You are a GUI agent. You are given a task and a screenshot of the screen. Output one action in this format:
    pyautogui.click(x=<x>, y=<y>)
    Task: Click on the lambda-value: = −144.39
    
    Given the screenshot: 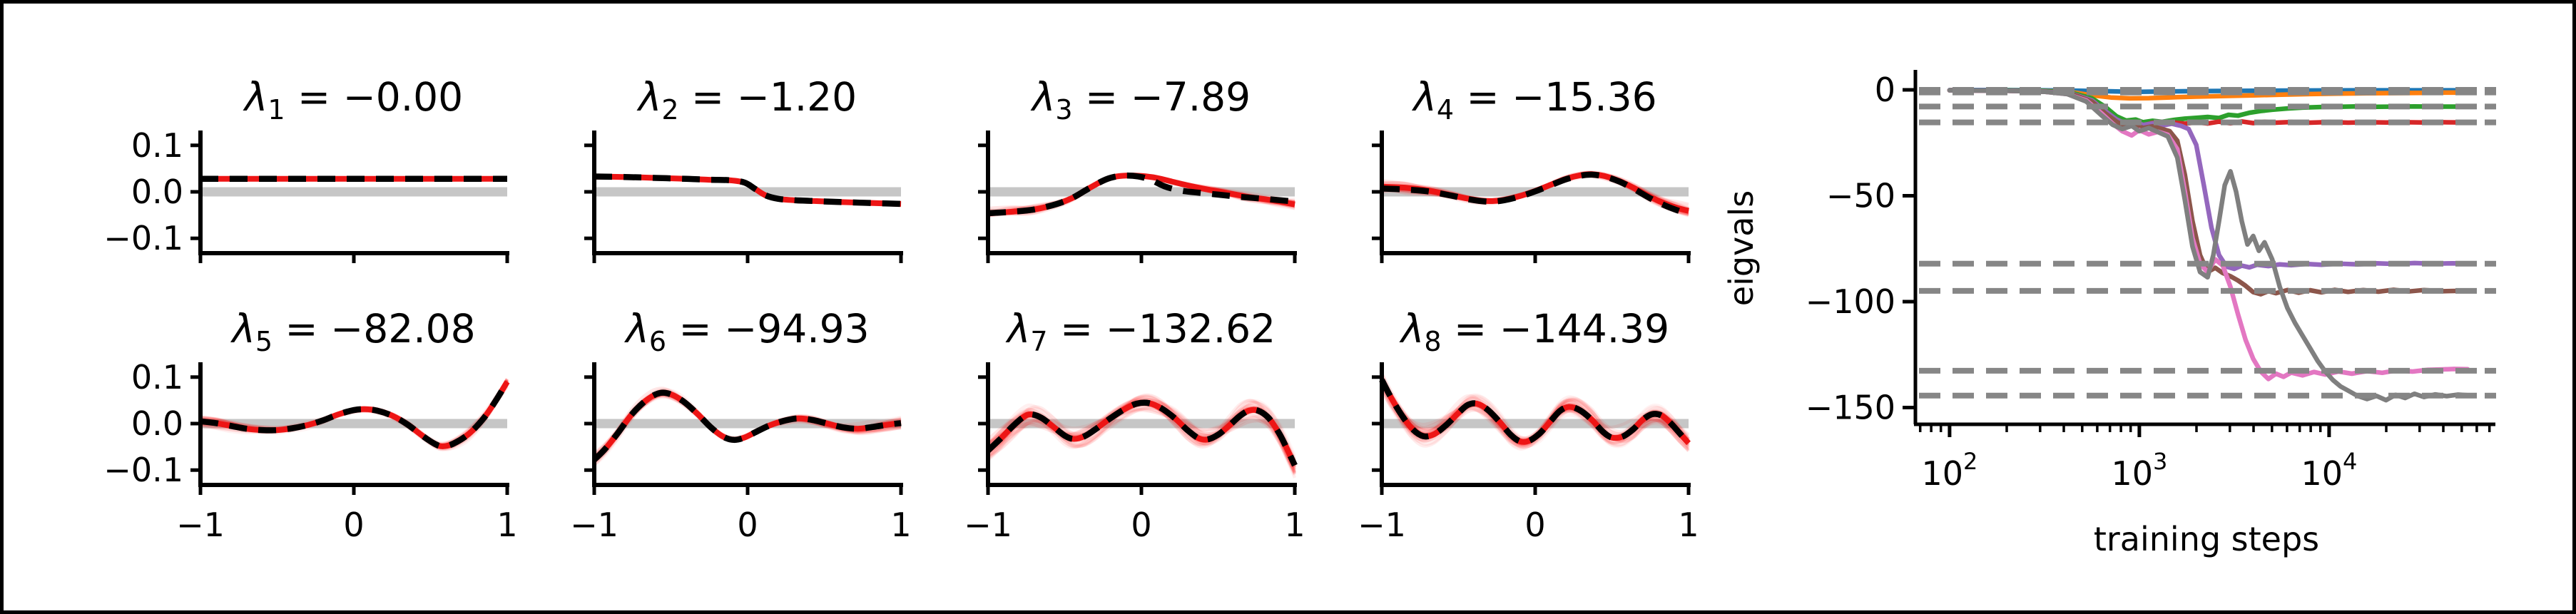 What is the action you would take?
    pyautogui.click(x=1556, y=329)
    